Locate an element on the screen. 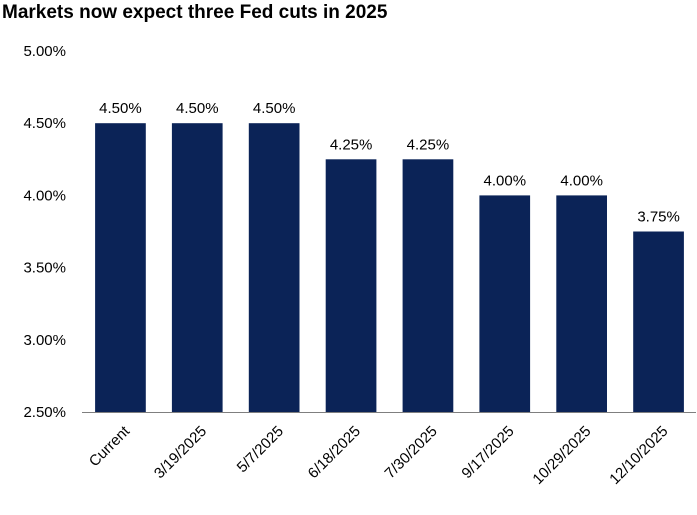  x-tick-label: Current is located at coordinates (110, 446).